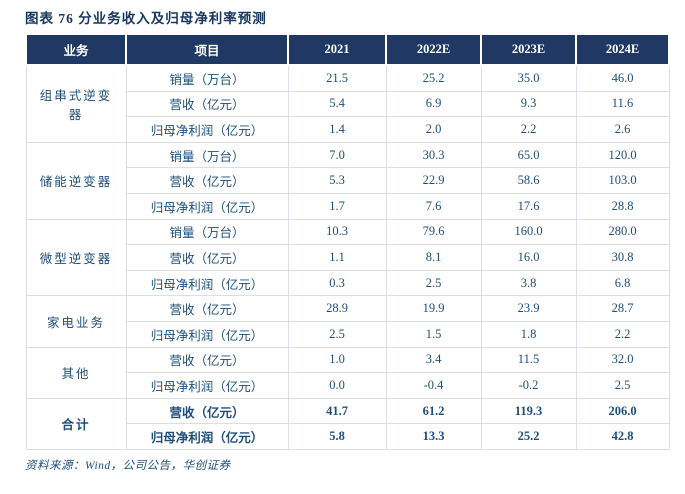 This screenshot has height=494, width=685. What do you see at coordinates (622, 155) in the screenshot?
I see `value-cell: 120.0` at bounding box center [622, 155].